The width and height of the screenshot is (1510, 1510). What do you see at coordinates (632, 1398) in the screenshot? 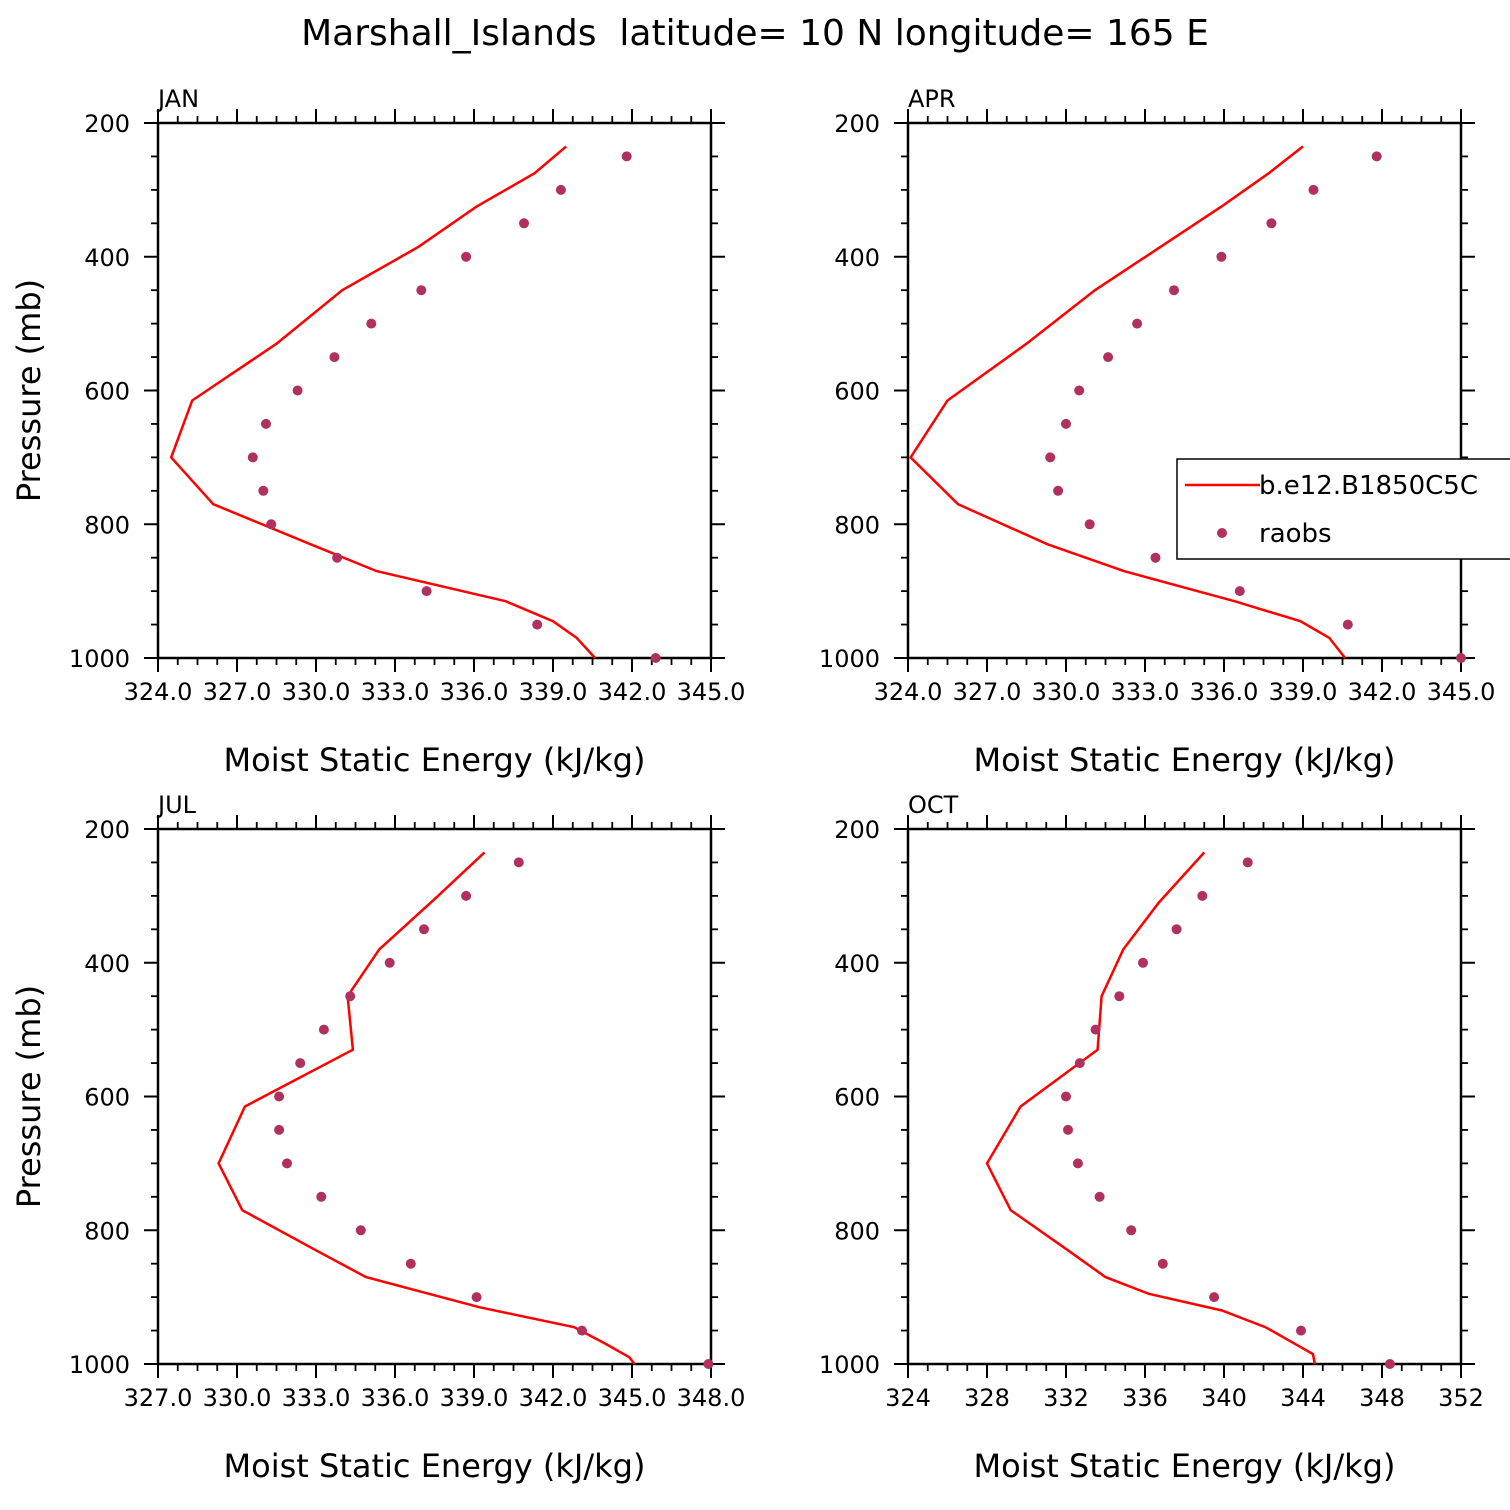
I see `x-tick-label: 345.0` at bounding box center [632, 1398].